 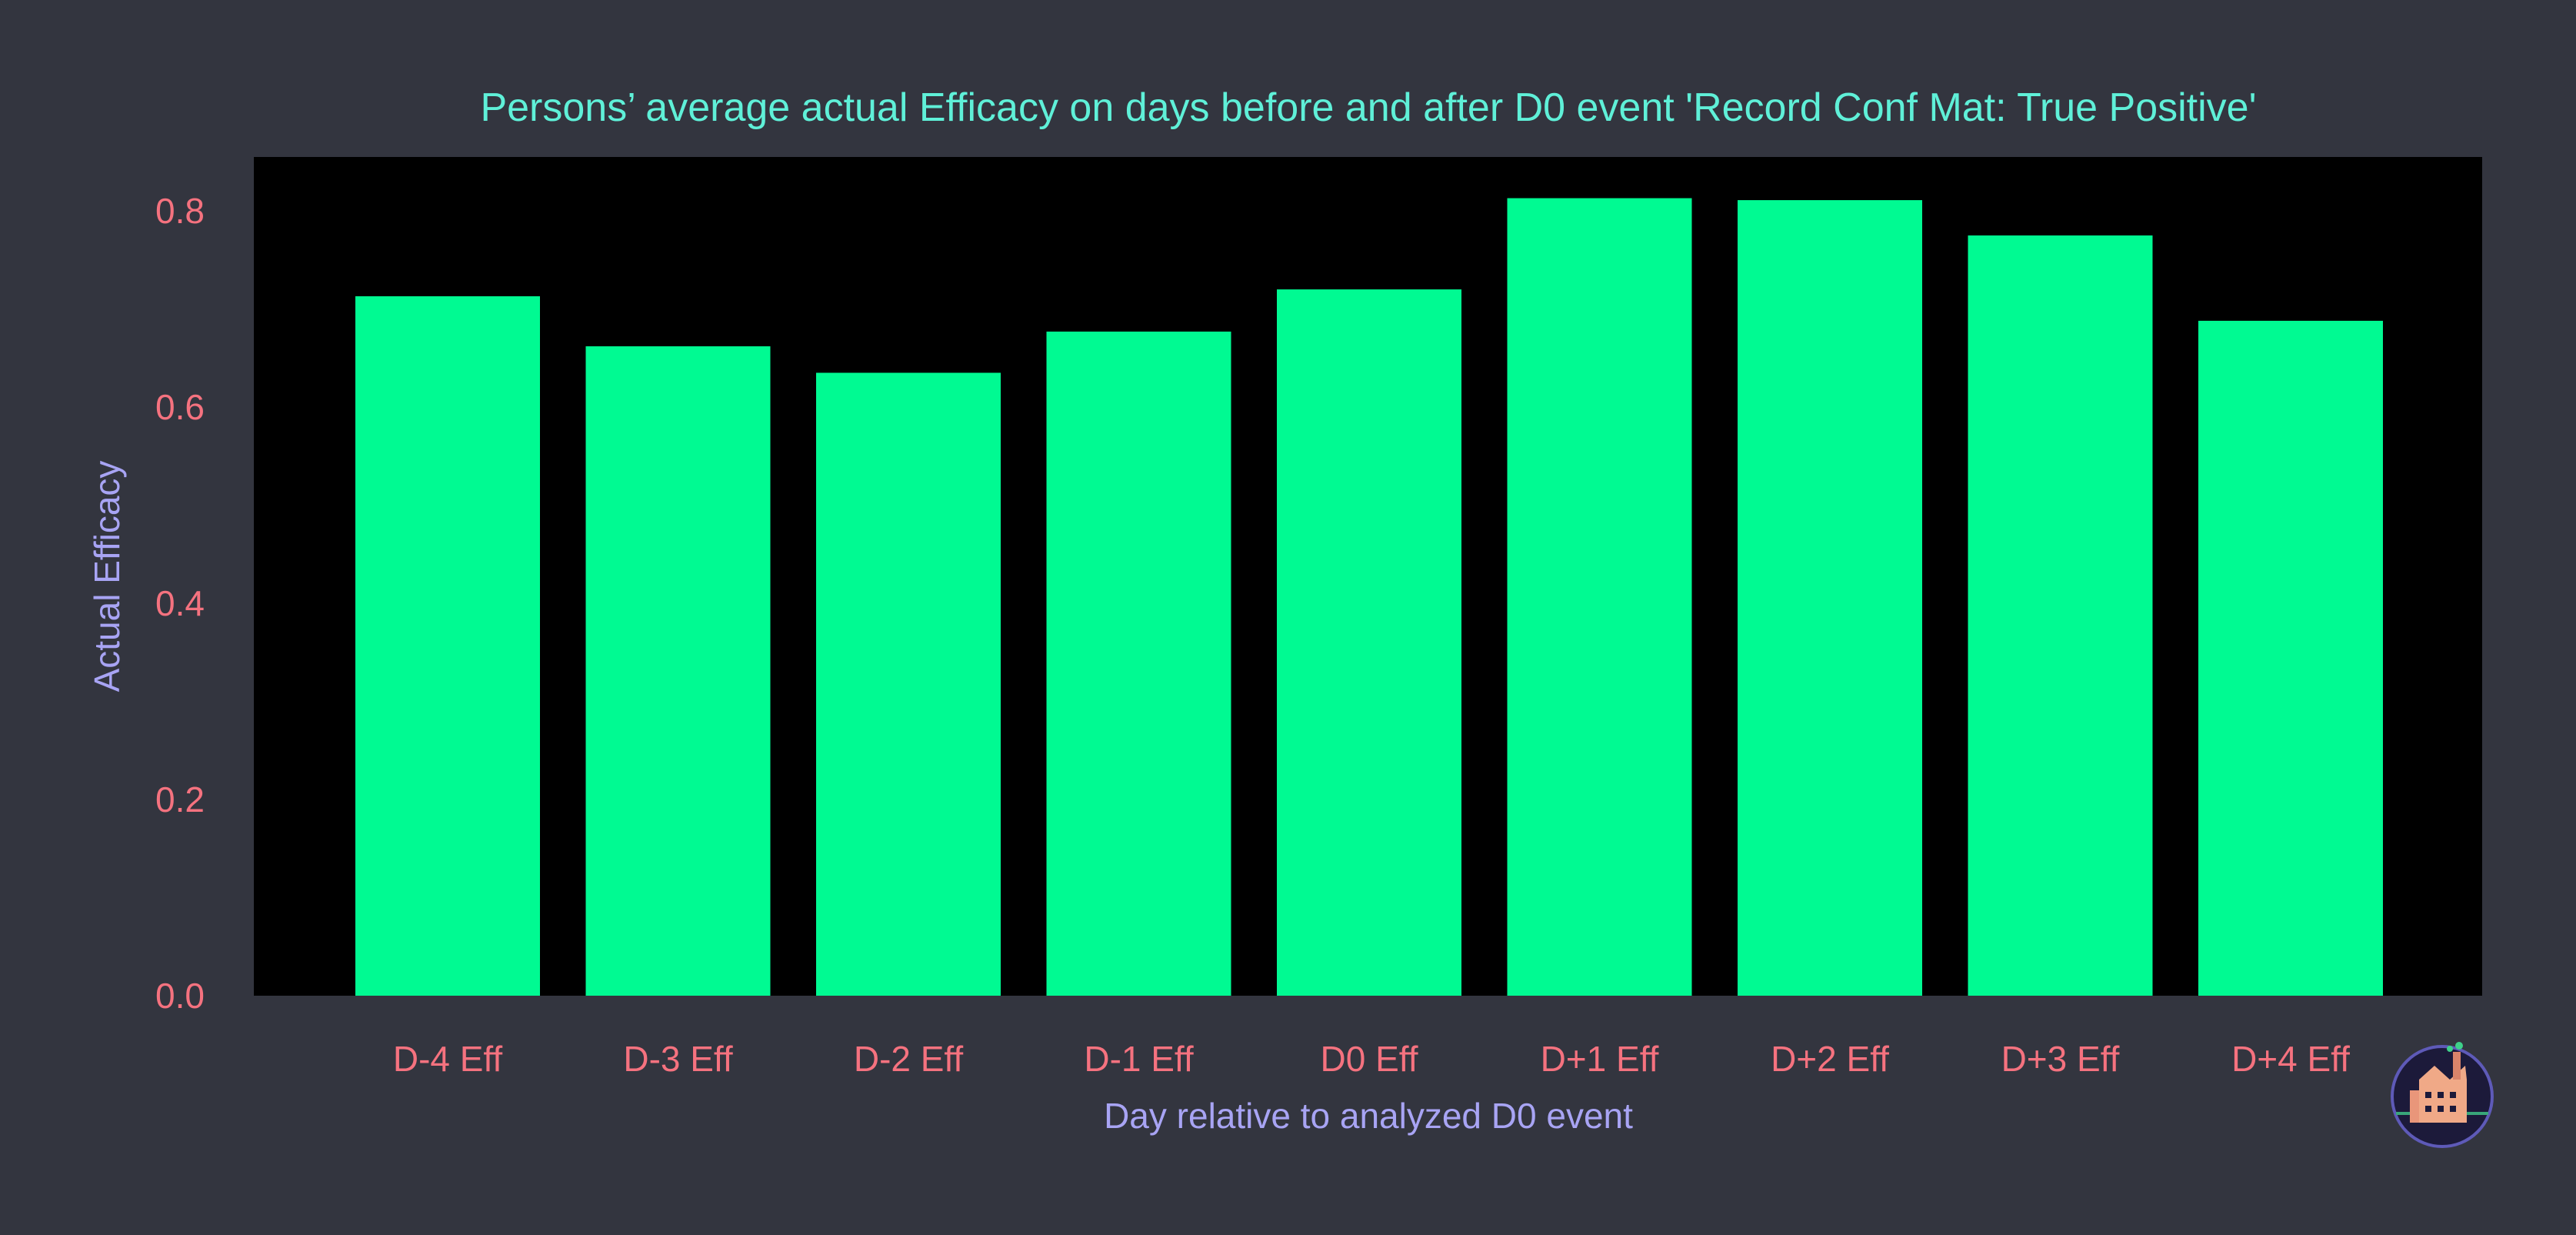 I want to click on x-tick-label: D+4 Eff, so click(x=2290, y=1059).